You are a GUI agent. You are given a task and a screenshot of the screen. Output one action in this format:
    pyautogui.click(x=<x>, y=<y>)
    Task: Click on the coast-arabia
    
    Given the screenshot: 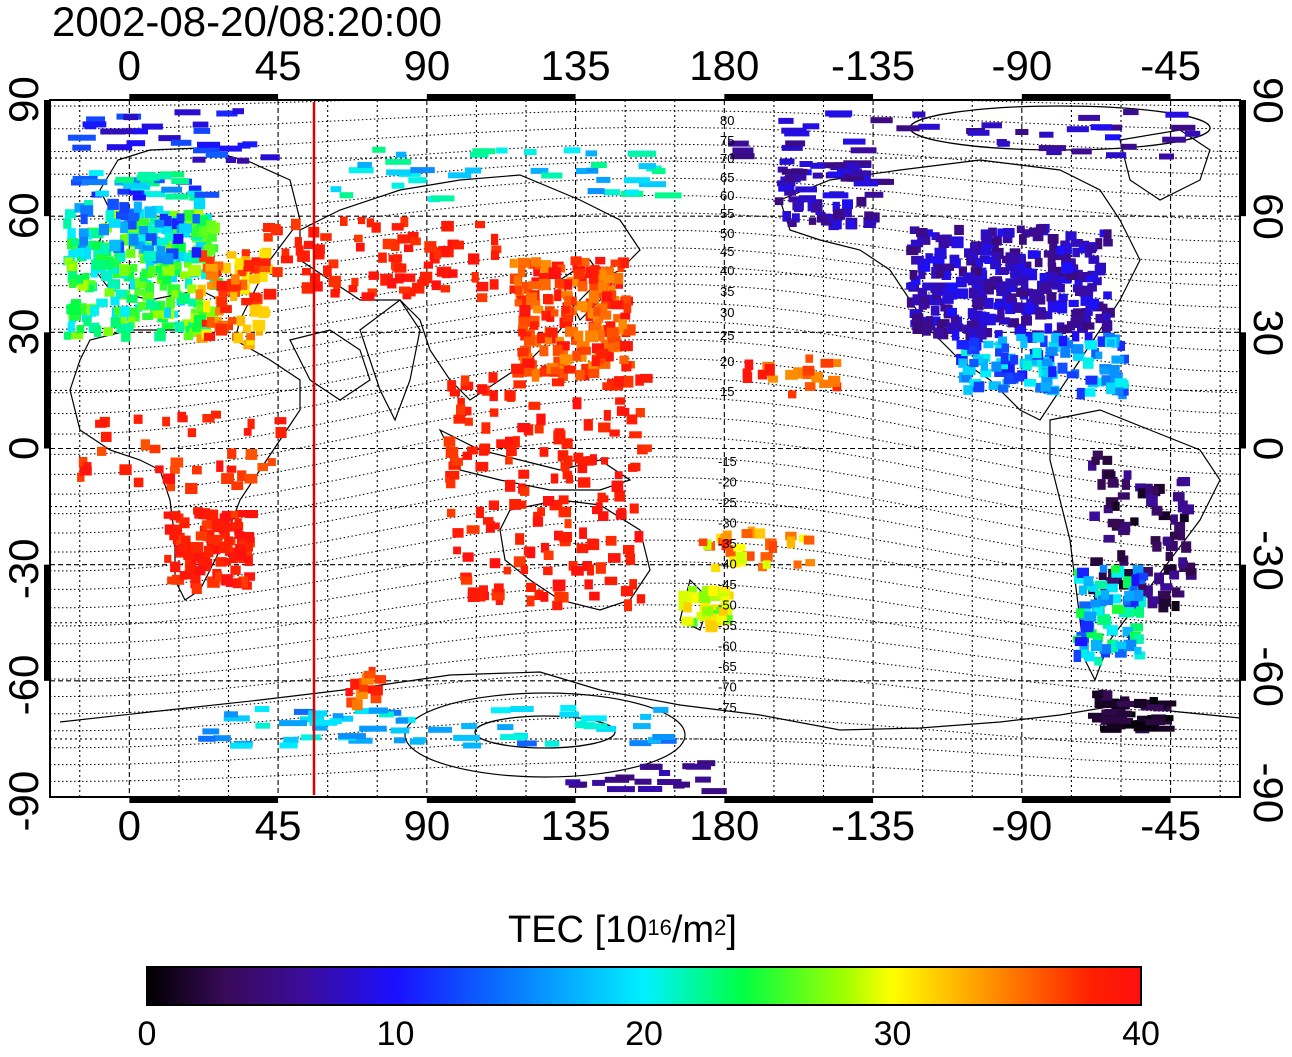 What is the action you would take?
    pyautogui.click(x=330, y=365)
    